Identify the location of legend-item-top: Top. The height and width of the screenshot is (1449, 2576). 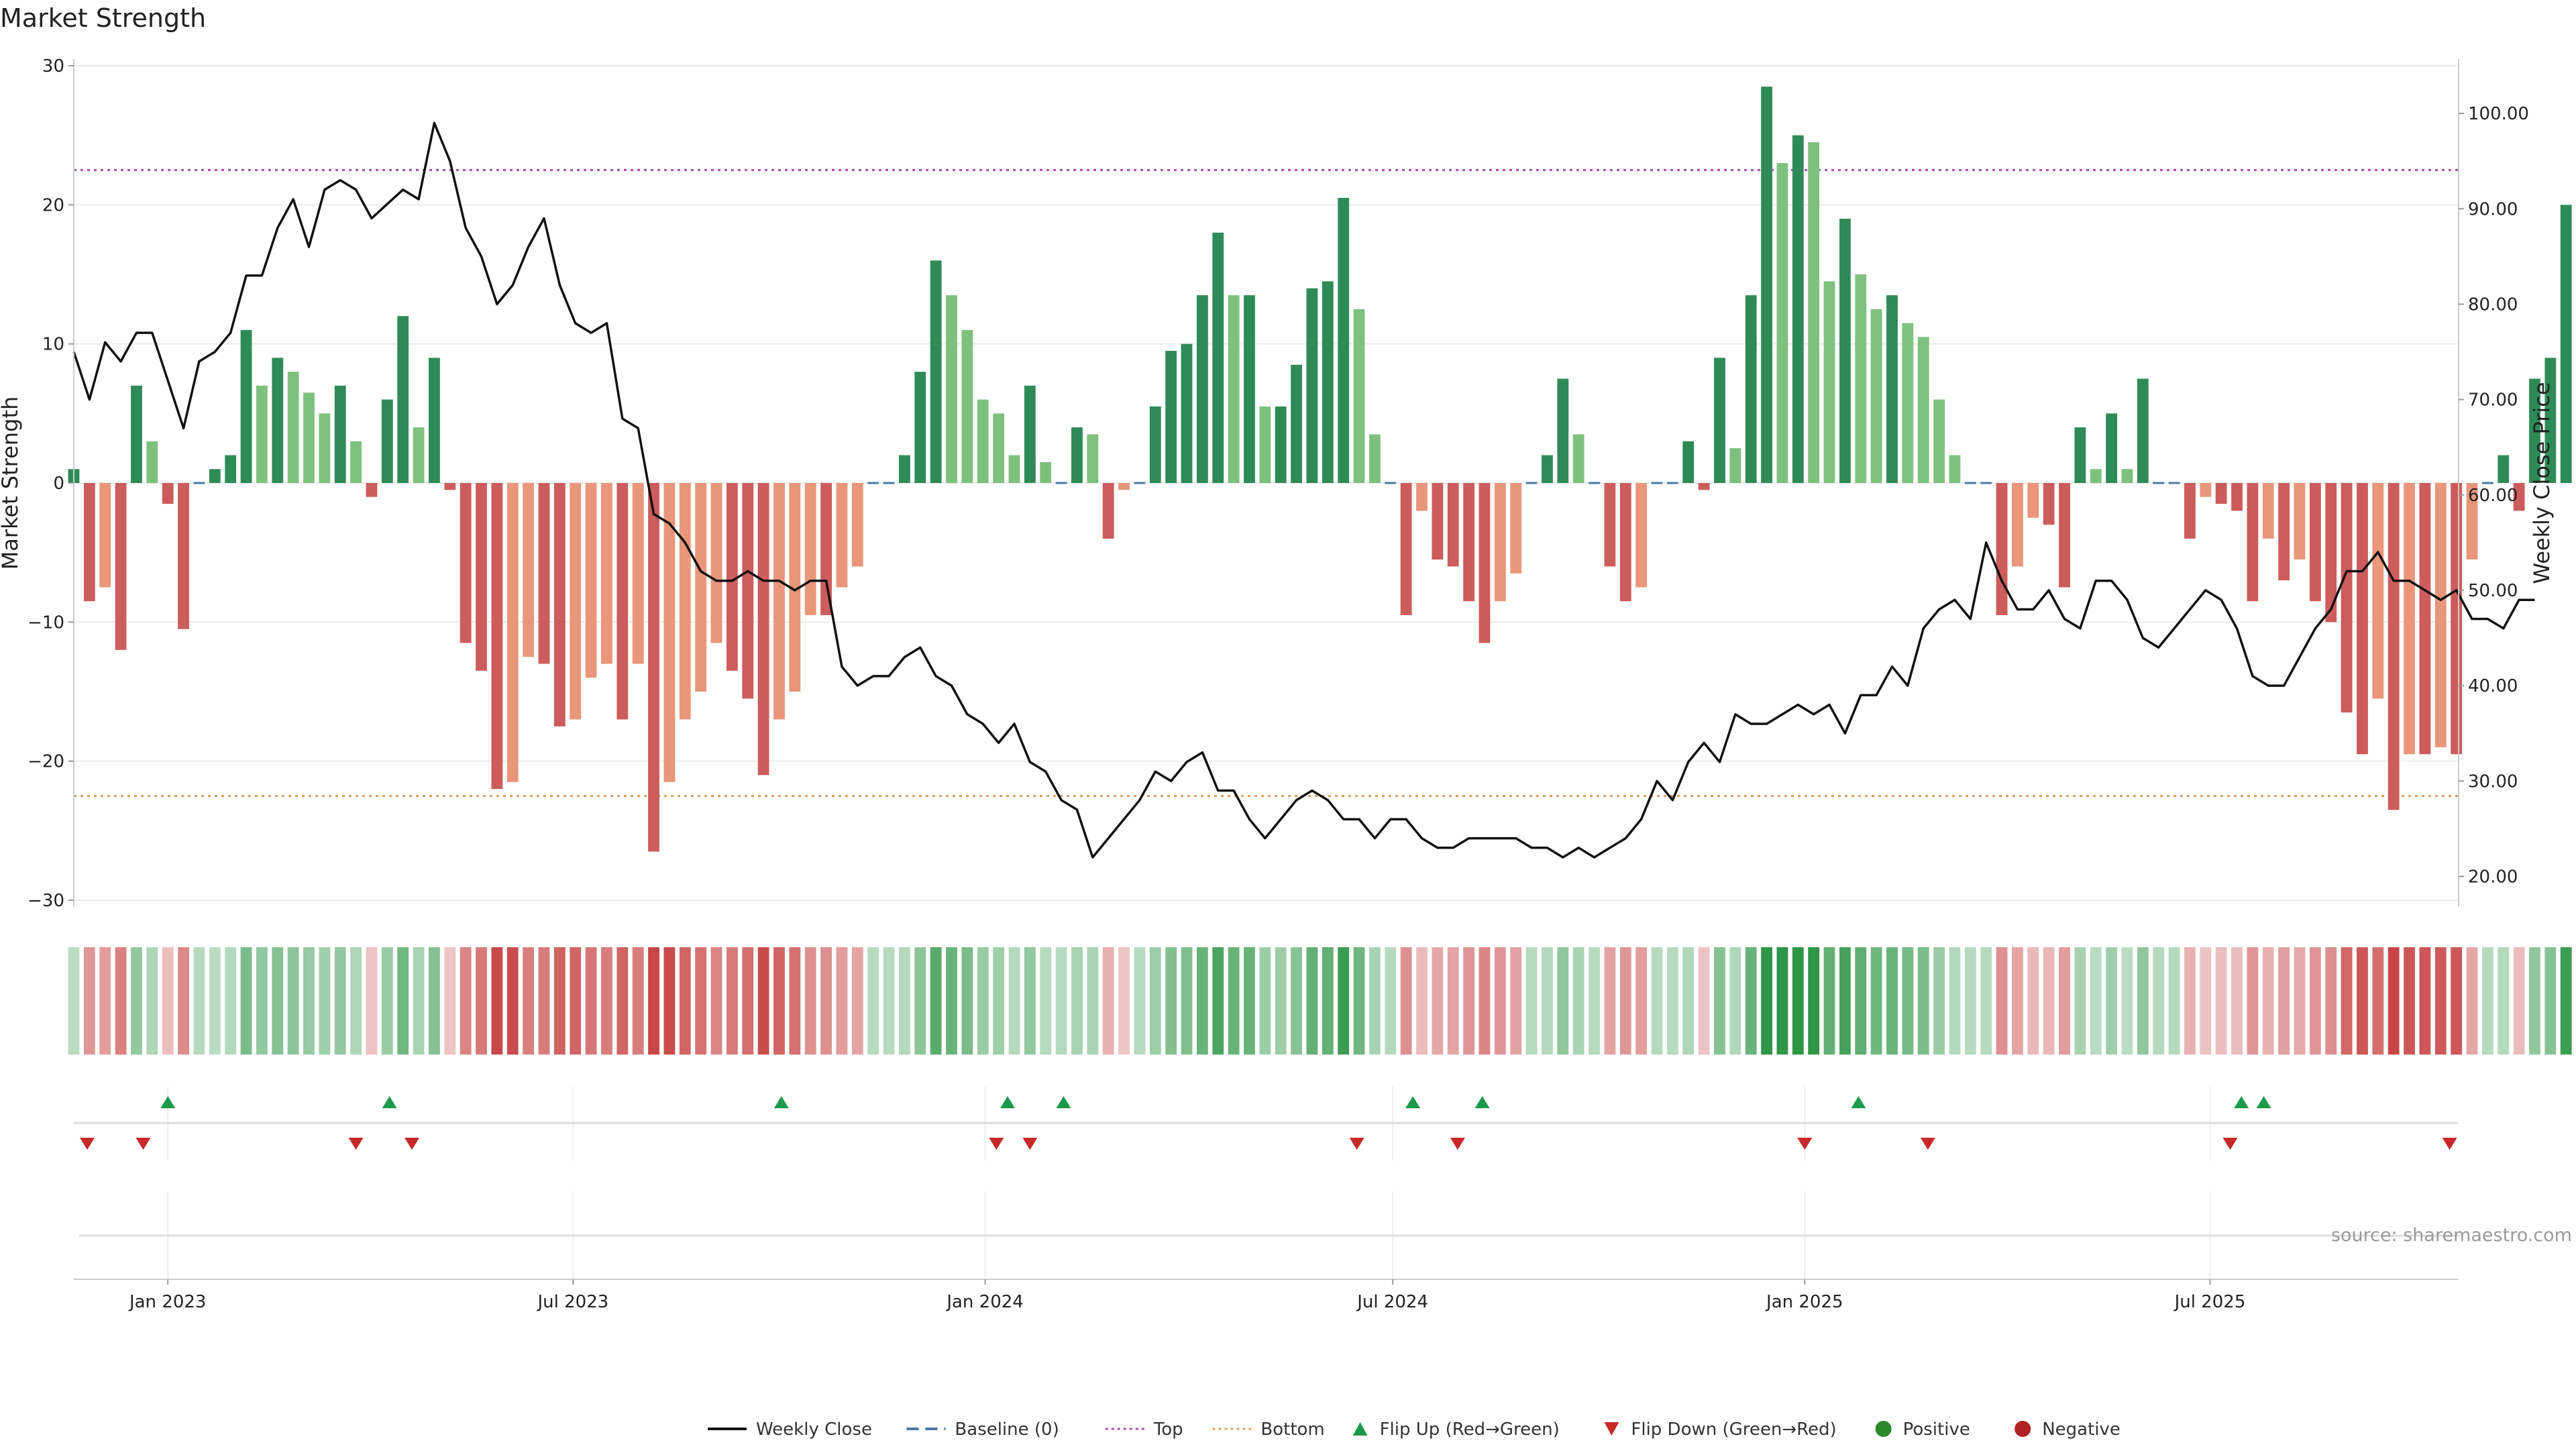
(1144, 1429).